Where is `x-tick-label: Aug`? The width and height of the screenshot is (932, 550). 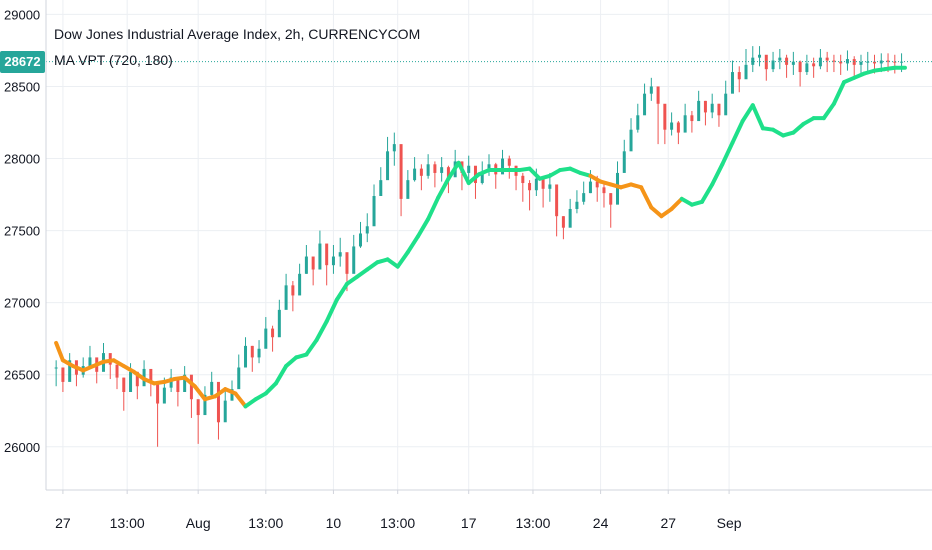
x-tick-label: Aug is located at coordinates (198, 523).